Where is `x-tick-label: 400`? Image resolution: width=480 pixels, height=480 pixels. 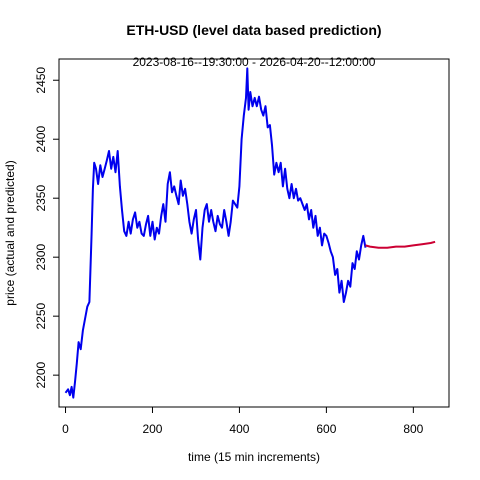 x-tick-label: 400 is located at coordinates (239, 429).